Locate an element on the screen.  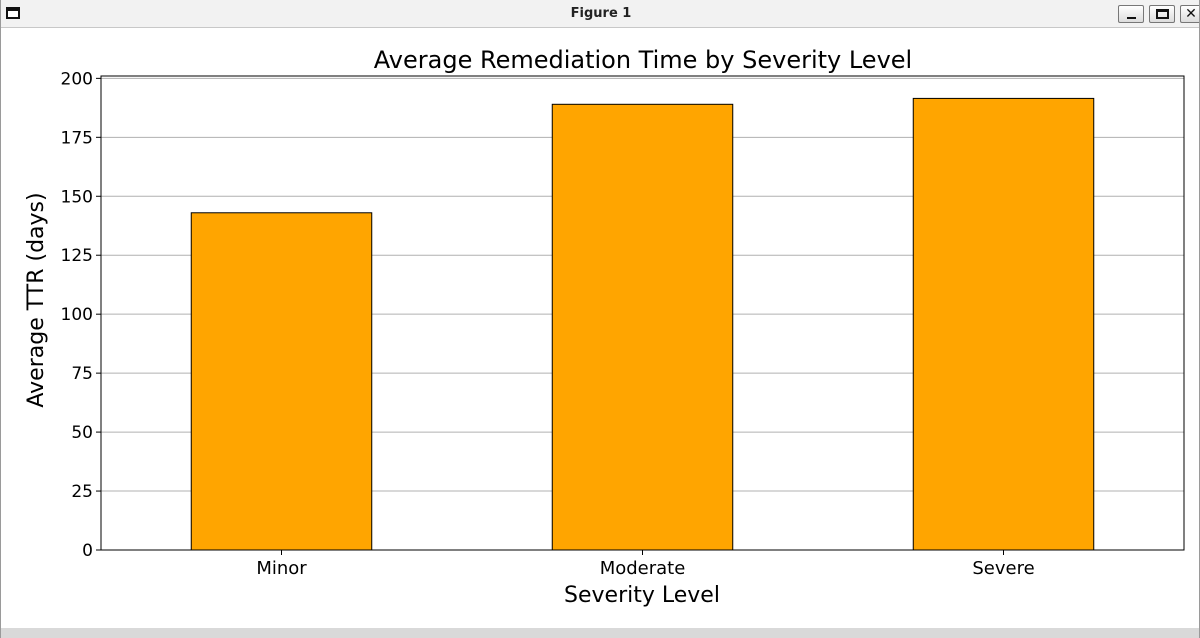
window-app-icon is located at coordinates (13, 13).